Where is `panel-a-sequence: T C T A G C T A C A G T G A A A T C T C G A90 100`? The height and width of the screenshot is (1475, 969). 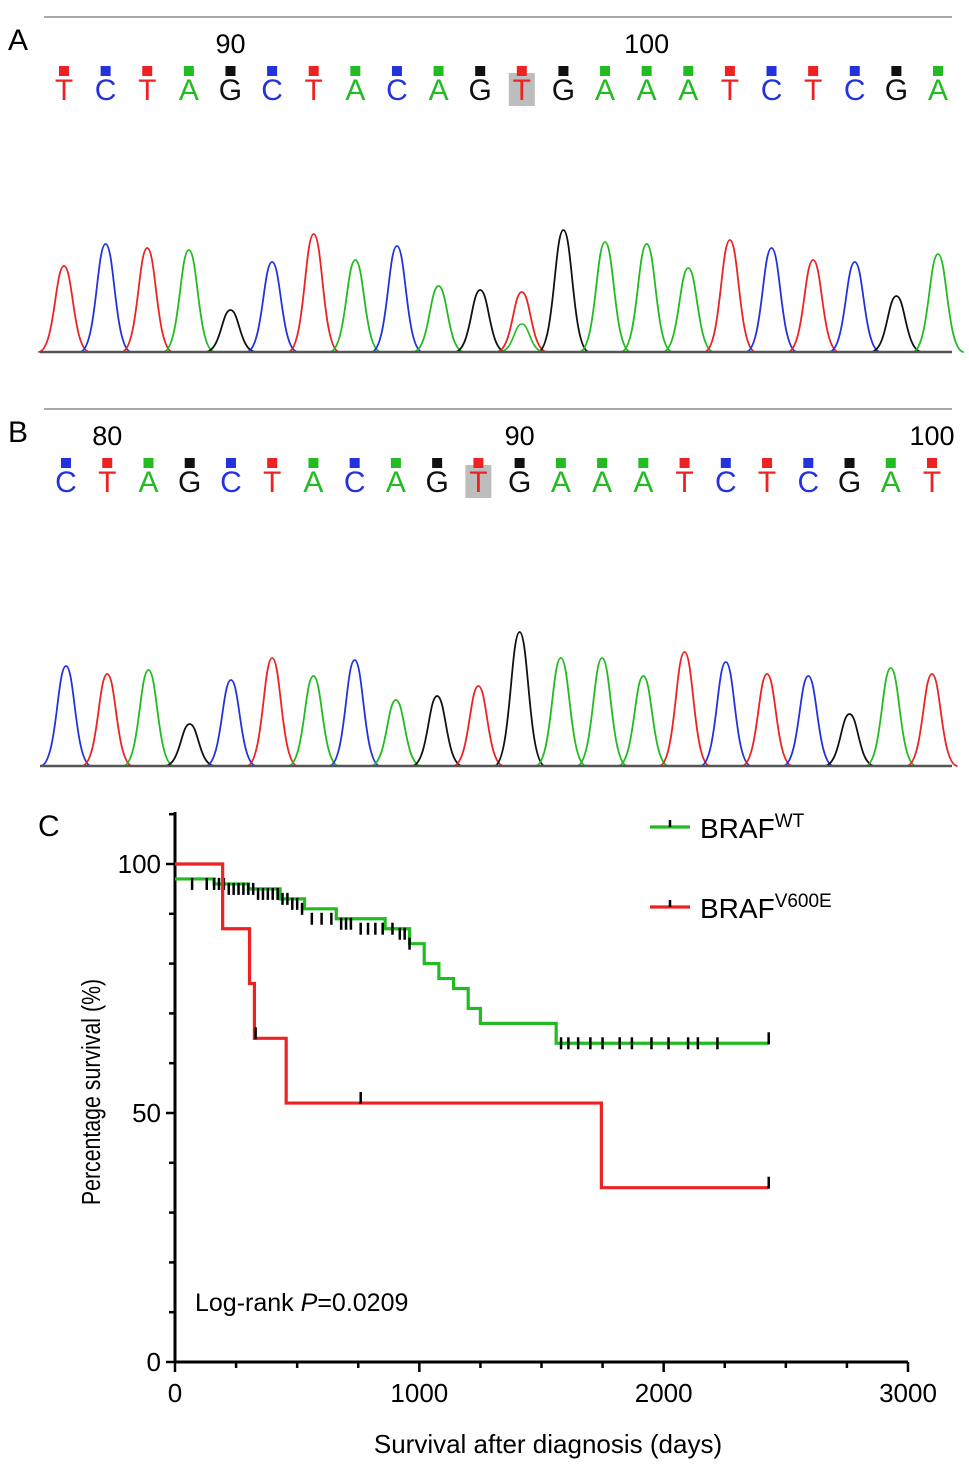
panel-a-sequence: T C T A G C T A C A G T G A A A T C T C G A90 100 is located at coordinates (501, 68).